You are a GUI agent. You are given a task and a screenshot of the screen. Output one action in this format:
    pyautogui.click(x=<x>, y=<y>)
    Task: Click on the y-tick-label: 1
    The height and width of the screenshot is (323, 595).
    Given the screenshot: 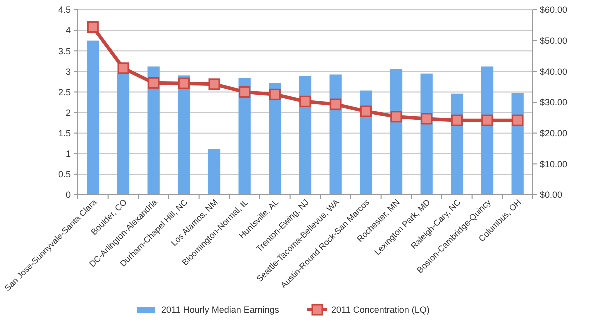 What is the action you would take?
    pyautogui.click(x=68, y=154)
    